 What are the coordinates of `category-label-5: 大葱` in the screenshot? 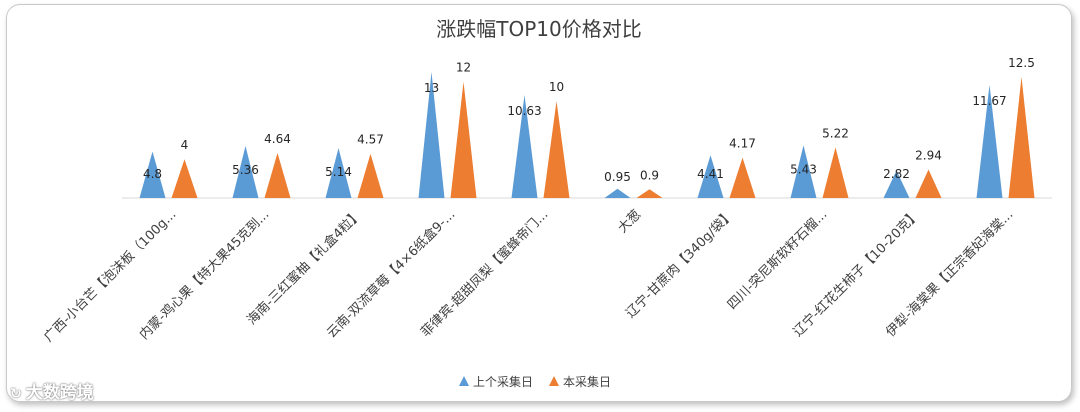 It's located at (629, 221).